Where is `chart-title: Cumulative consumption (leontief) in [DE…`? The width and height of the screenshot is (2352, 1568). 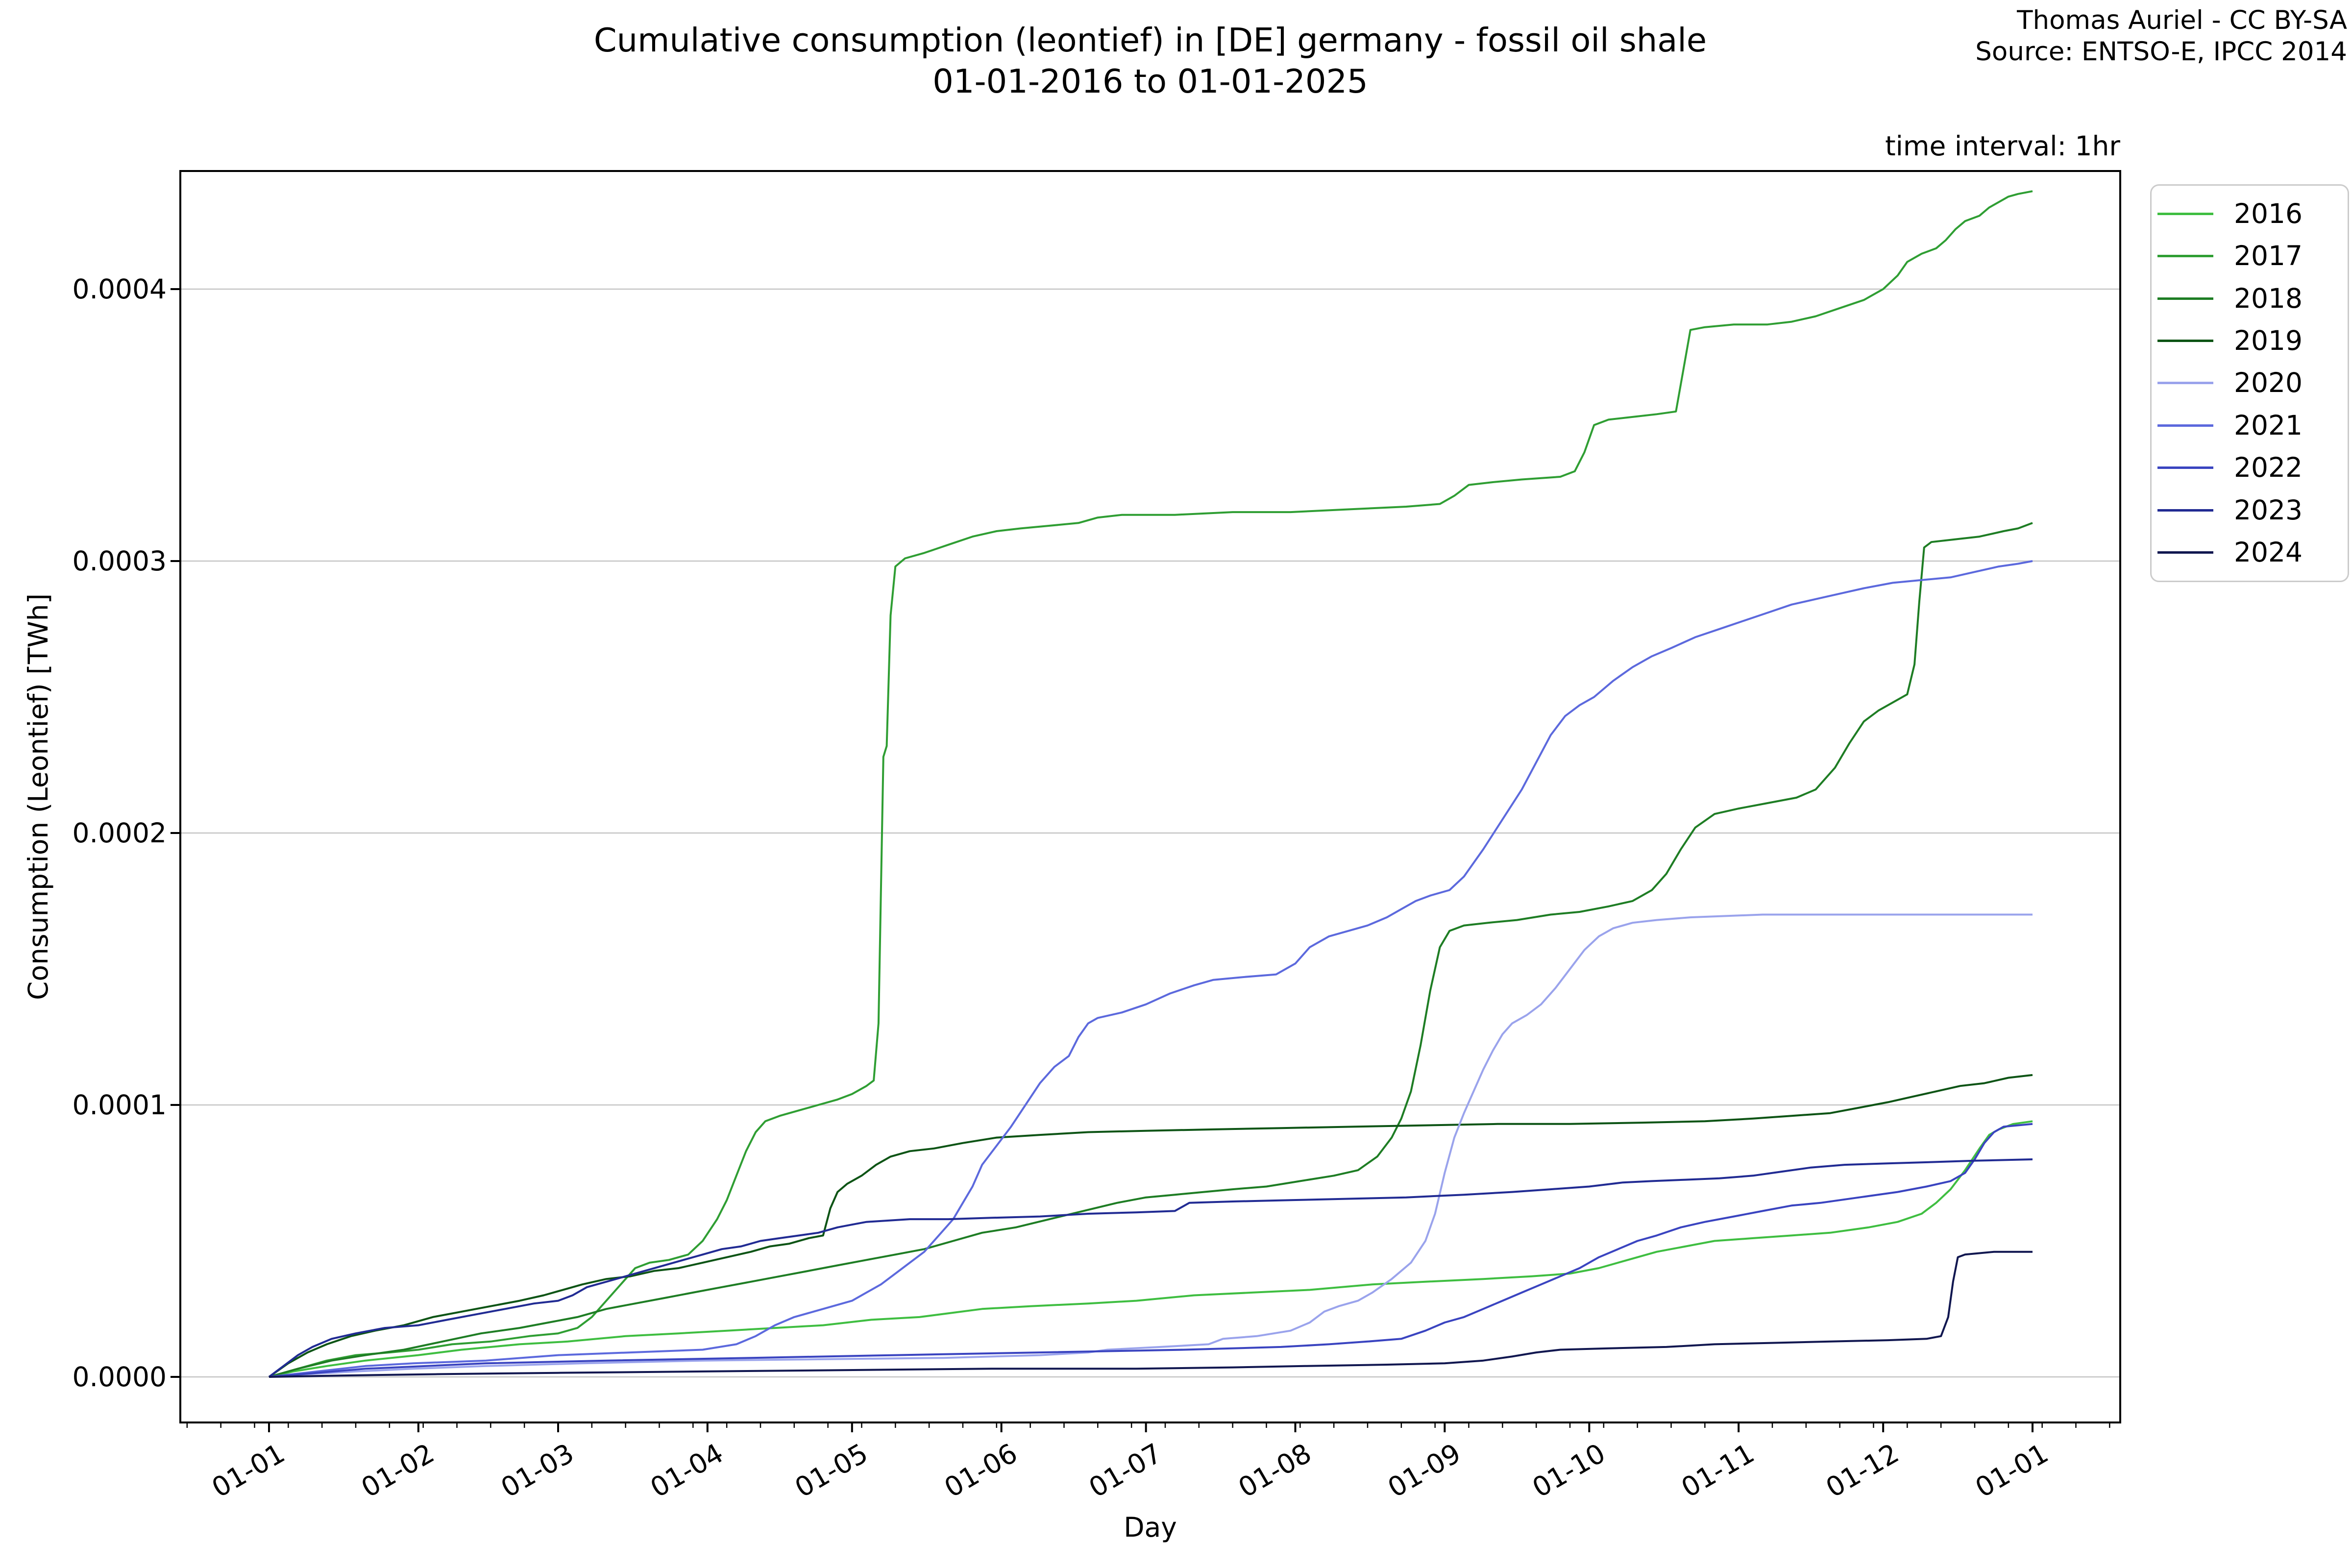
chart-title: Cumulative consumption (leontief) in [DE… is located at coordinates (1150, 40).